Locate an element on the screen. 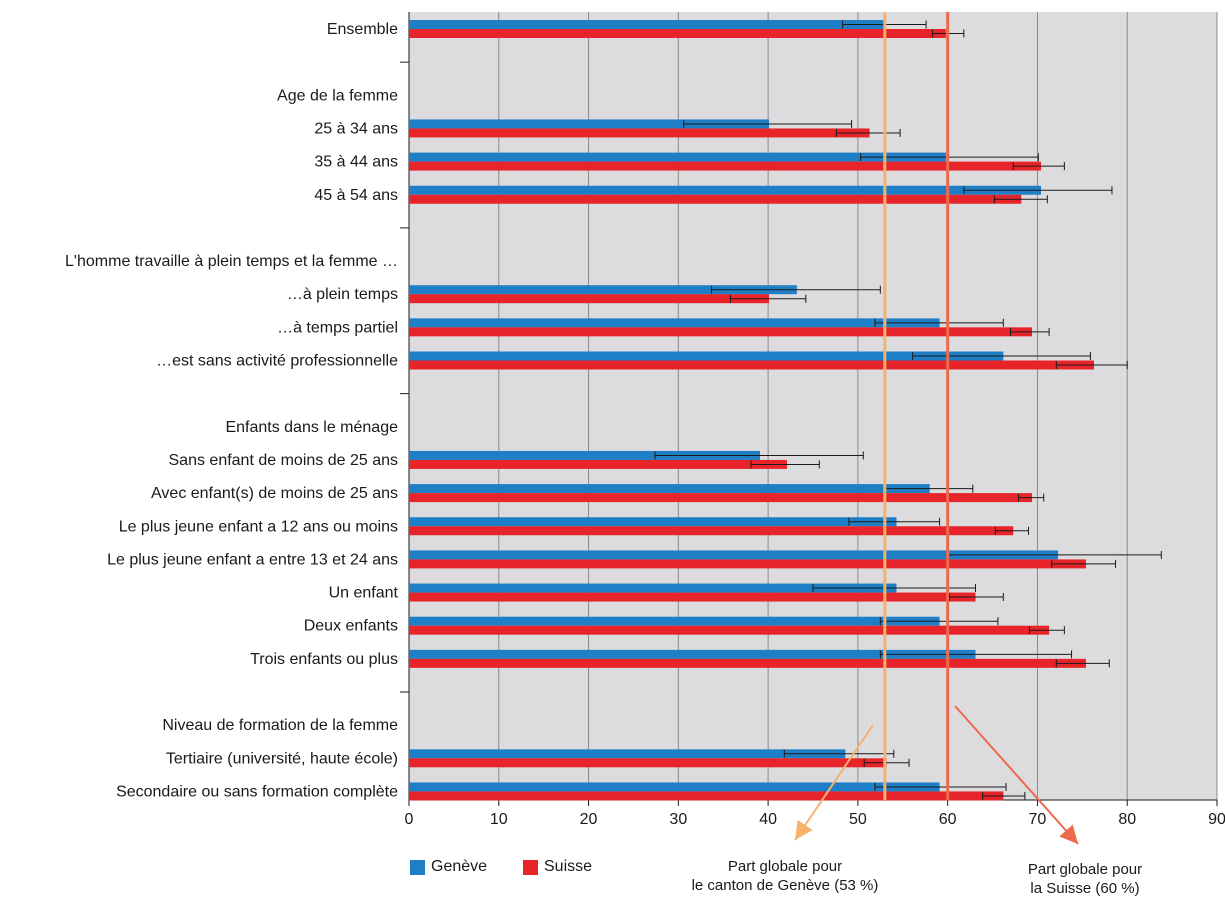 This screenshot has height=902, width=1225. arrow-suisse is located at coordinates (1016, 775).